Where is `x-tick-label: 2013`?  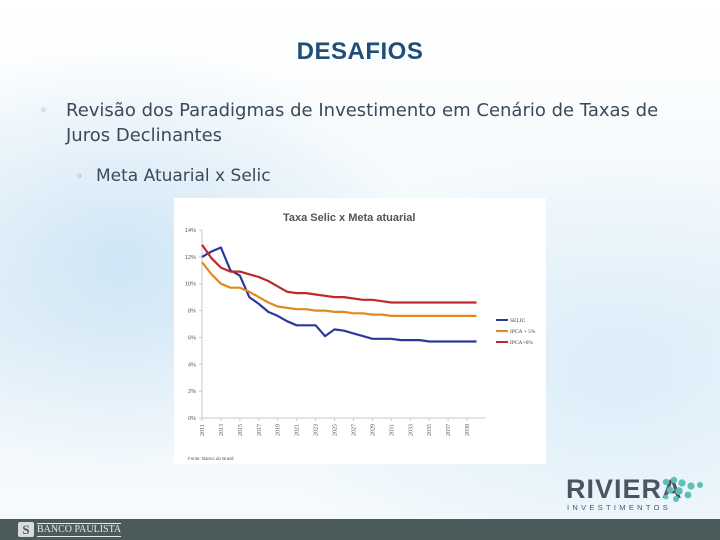 x-tick-label: 2013 is located at coordinates (222, 430).